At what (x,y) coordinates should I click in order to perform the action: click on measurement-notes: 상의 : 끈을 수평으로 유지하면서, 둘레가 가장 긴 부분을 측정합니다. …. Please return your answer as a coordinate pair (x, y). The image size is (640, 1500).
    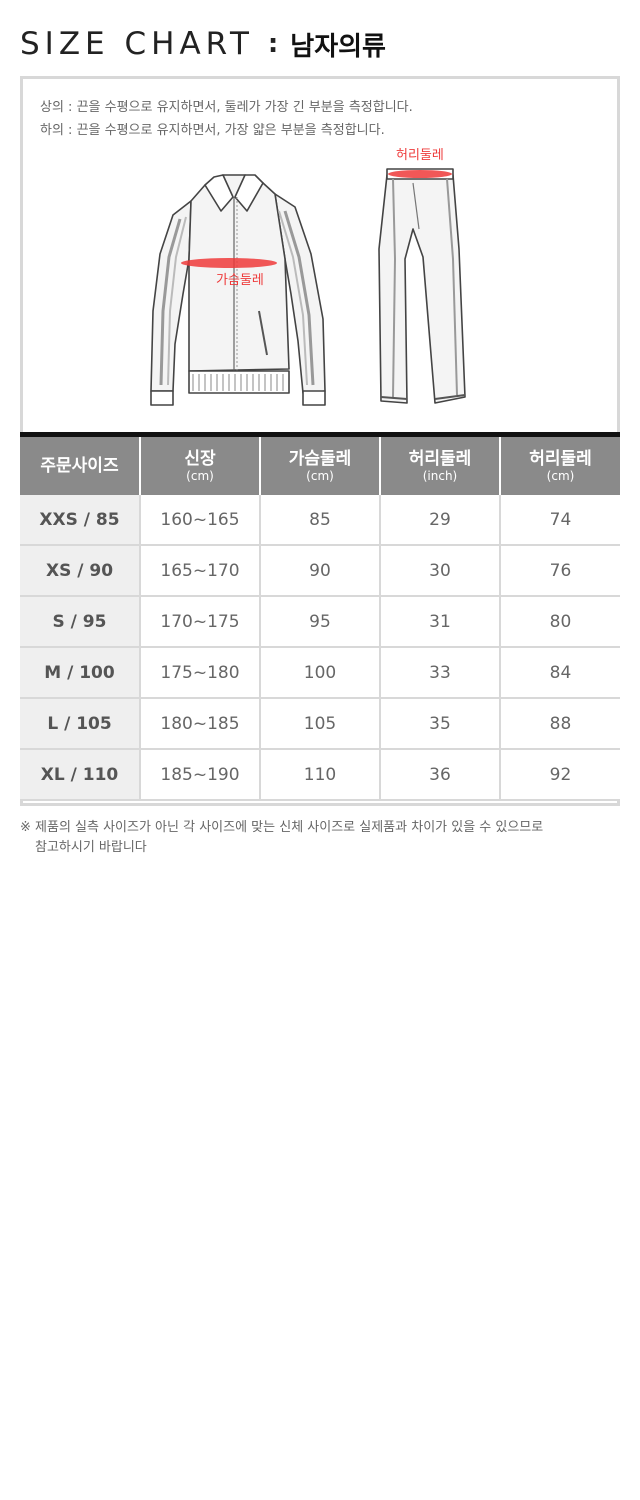
    Looking at the image, I should click on (226, 119).